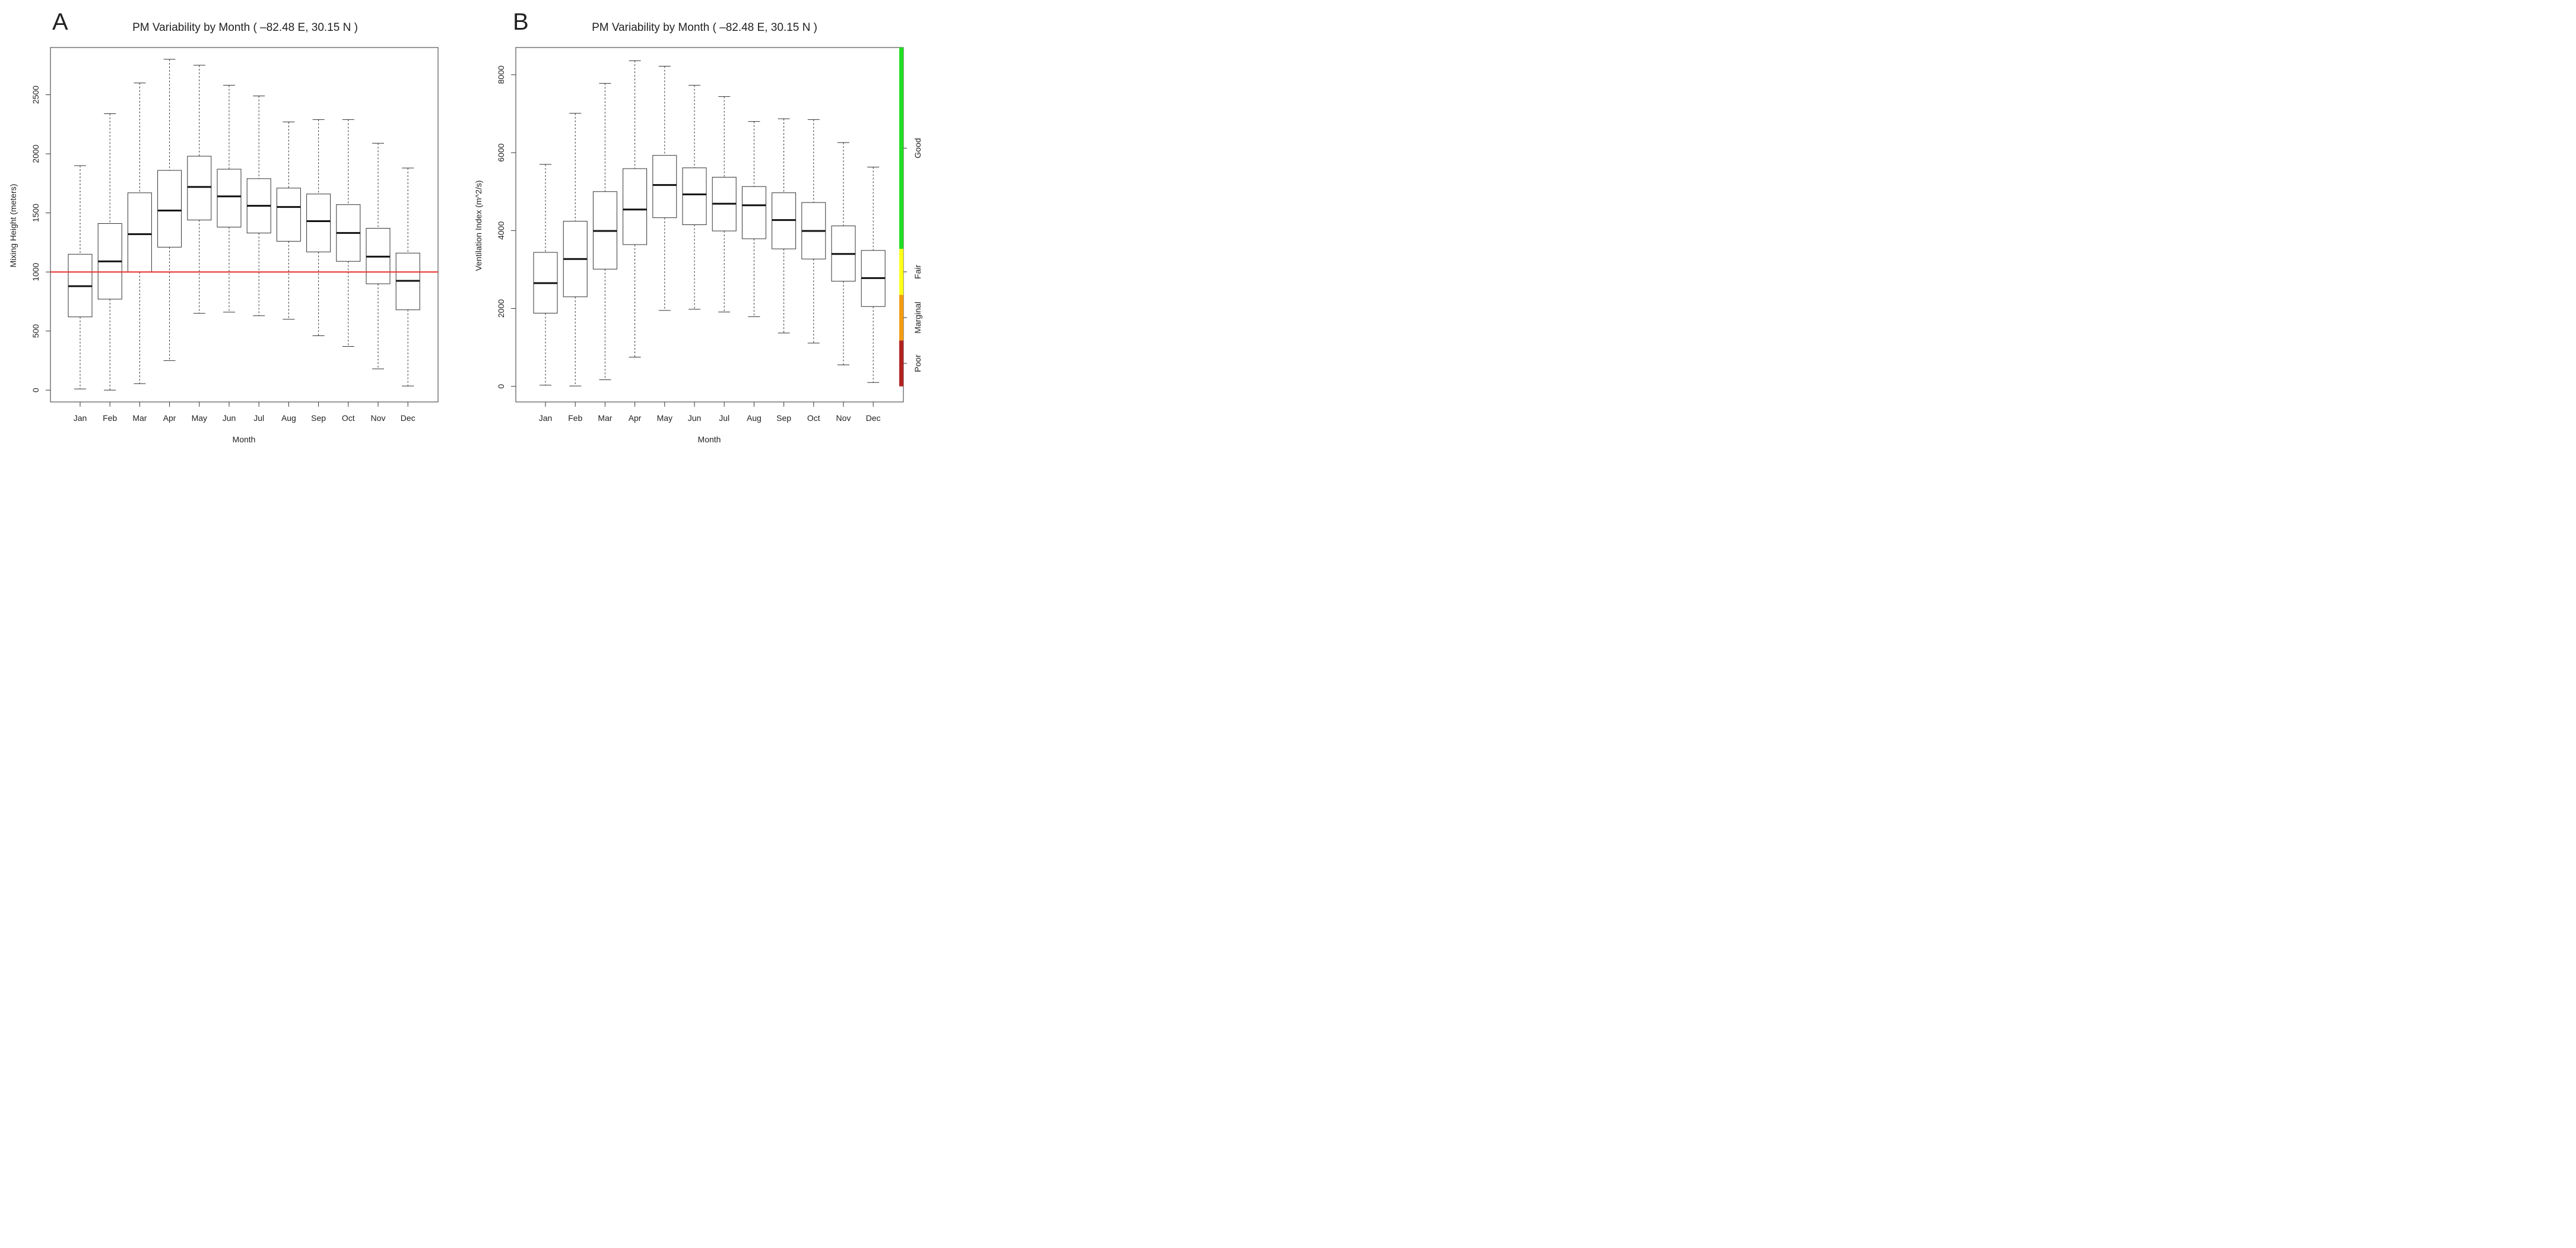 The height and width of the screenshot is (1248, 2576). I want to click on panel-a-x-tick-label: Mar, so click(139, 418).